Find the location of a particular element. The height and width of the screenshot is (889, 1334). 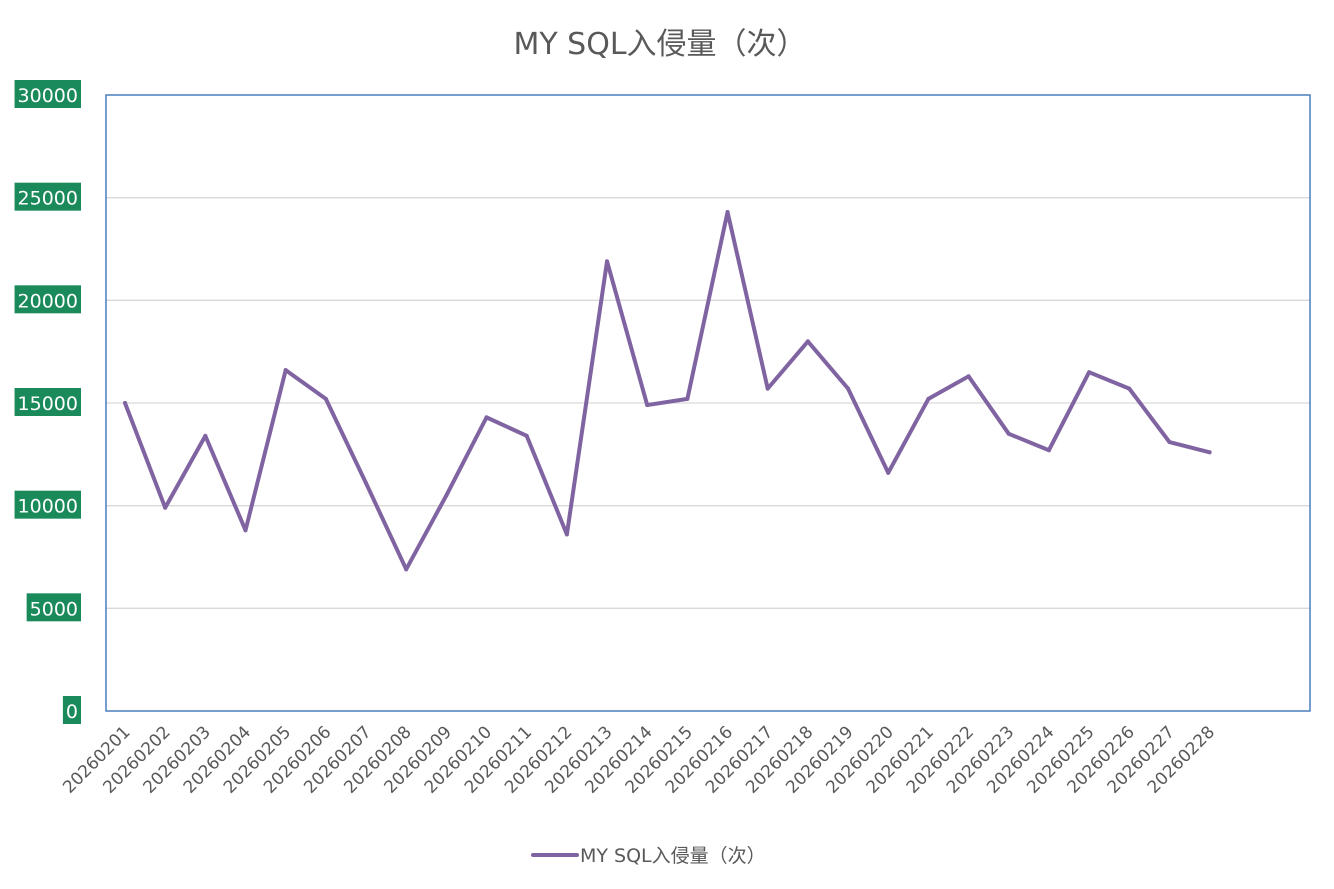

y-axis: 0 5000 10000 15000 20000 25000 30000 is located at coordinates (47, 402).